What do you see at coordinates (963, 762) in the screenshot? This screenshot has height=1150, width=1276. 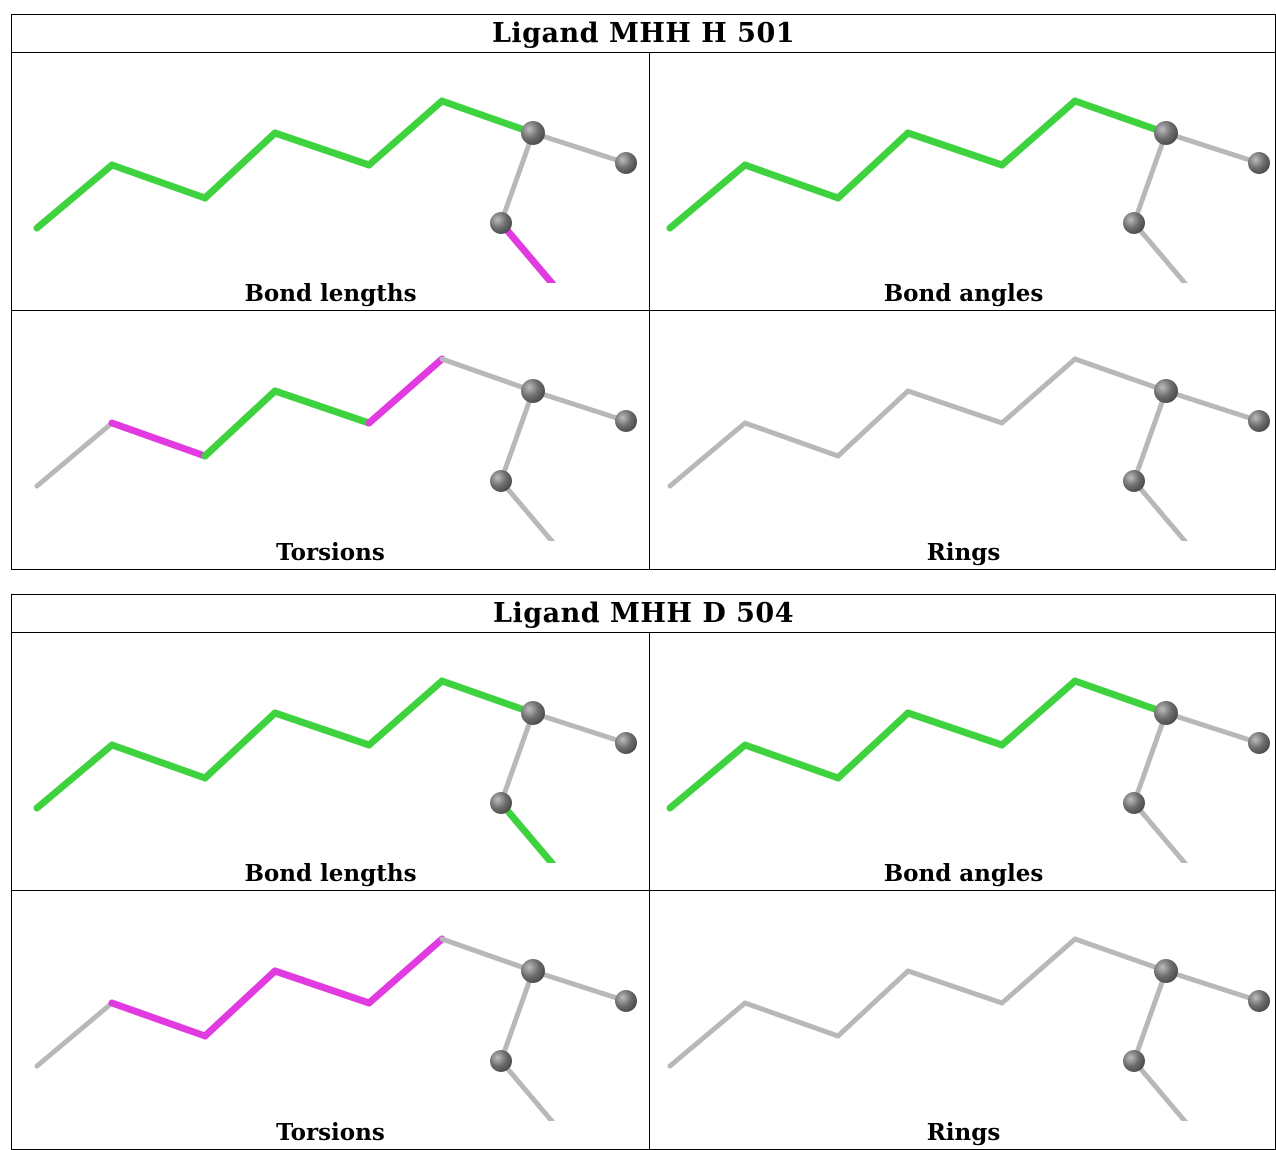 I see `panel-bond-angles: Bond angles` at bounding box center [963, 762].